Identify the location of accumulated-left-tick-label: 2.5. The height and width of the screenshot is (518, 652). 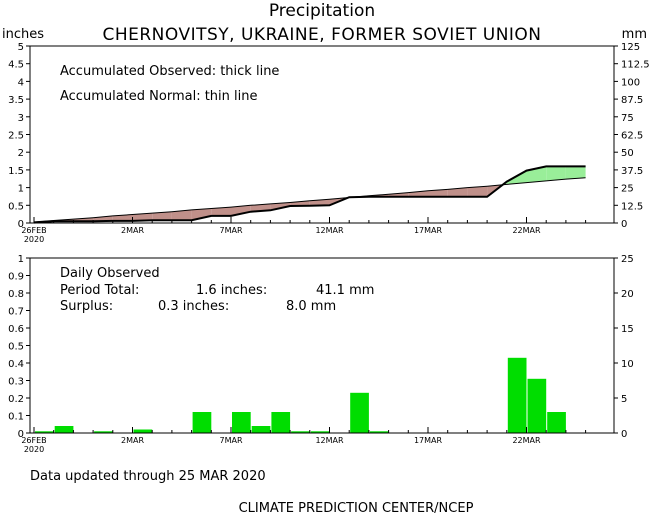
(16, 136).